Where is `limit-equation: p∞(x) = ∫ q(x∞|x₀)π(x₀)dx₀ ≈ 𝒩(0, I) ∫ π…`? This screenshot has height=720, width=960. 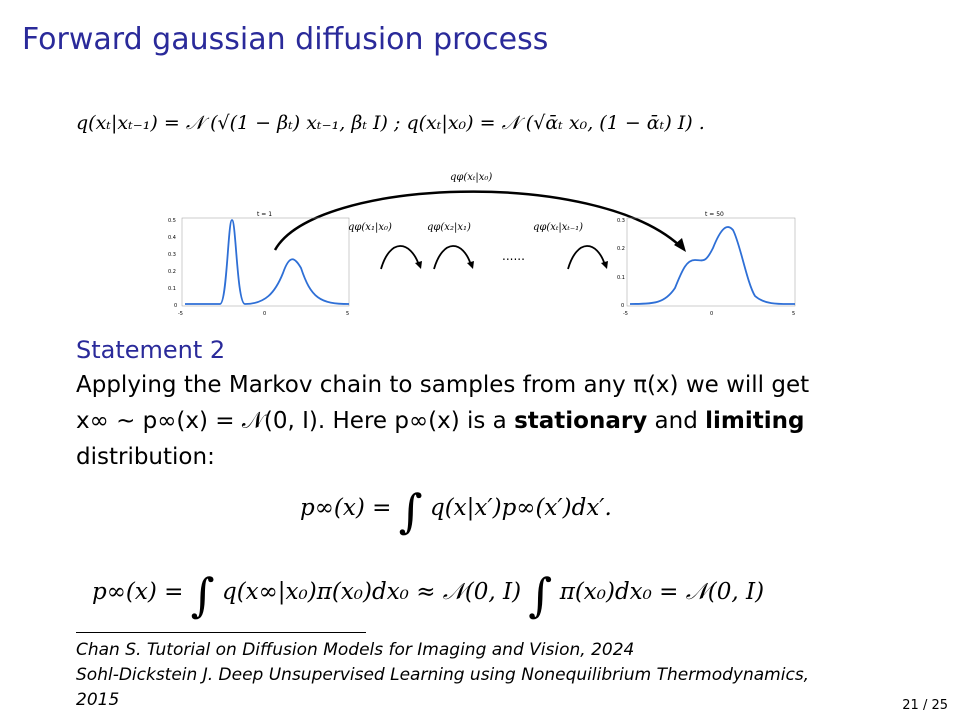
limit-equation: p∞(x) = ∫ q(x∞|x₀)π(x₀)dx₀ ≈ 𝒩(0, I) ∫ π… is located at coordinates (428, 595).